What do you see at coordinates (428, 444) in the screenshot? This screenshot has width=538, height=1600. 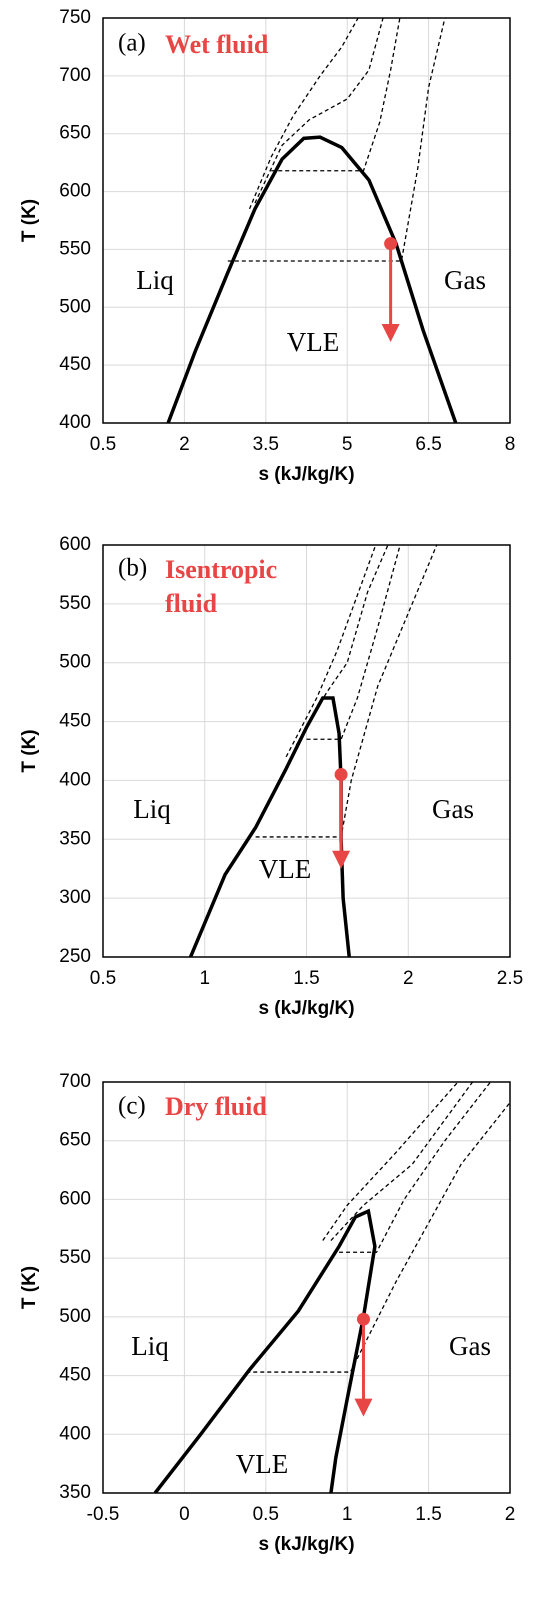 I see `x-tick-label: 6.5` at bounding box center [428, 444].